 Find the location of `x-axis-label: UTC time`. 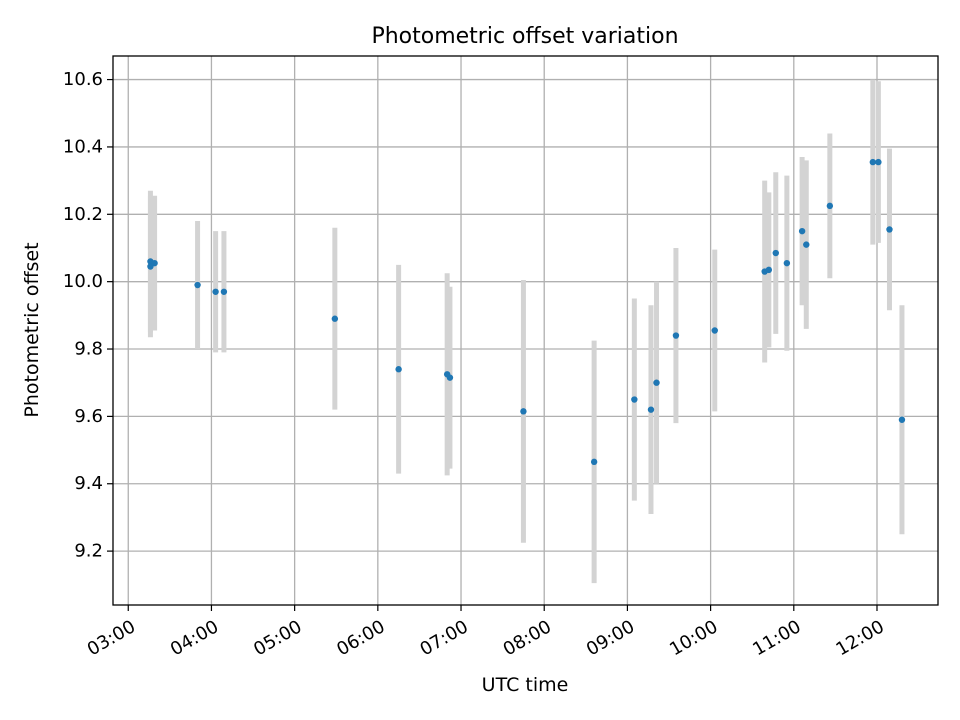

x-axis-label: UTC time is located at coordinates (525, 685).